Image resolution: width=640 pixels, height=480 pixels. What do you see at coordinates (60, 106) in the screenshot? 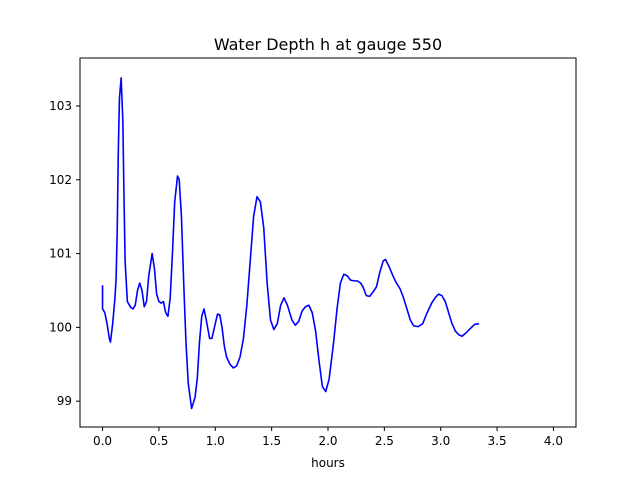
I see `y-tick-label: 103` at bounding box center [60, 106].